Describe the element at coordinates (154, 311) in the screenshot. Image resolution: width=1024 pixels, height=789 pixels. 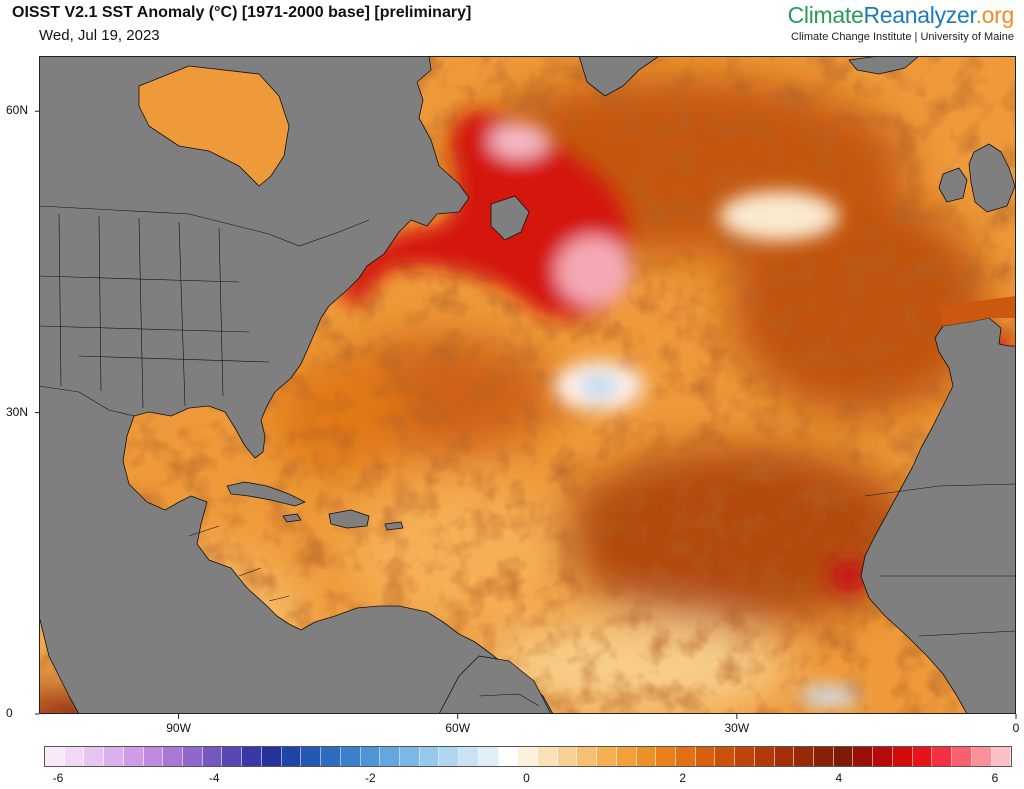
I see `state-lines` at that location.